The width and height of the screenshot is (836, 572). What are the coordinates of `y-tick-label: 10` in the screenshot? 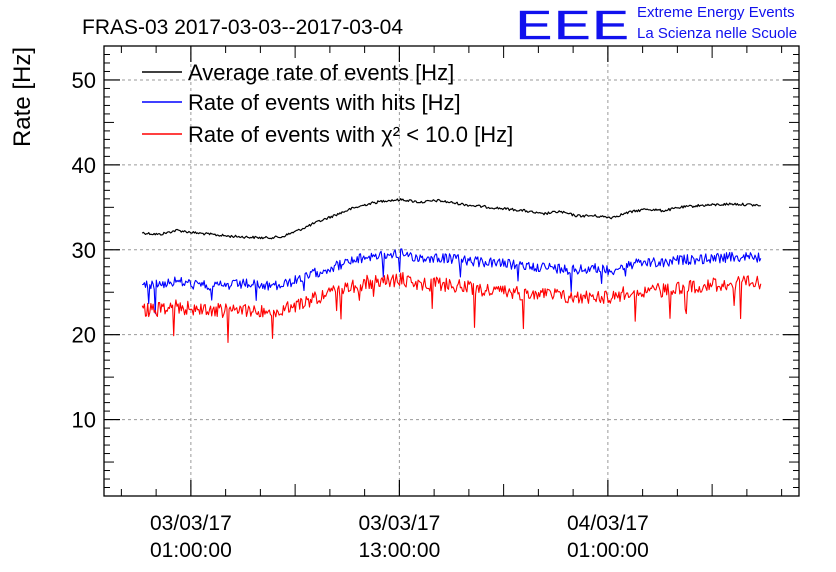 It's located at (84, 420).